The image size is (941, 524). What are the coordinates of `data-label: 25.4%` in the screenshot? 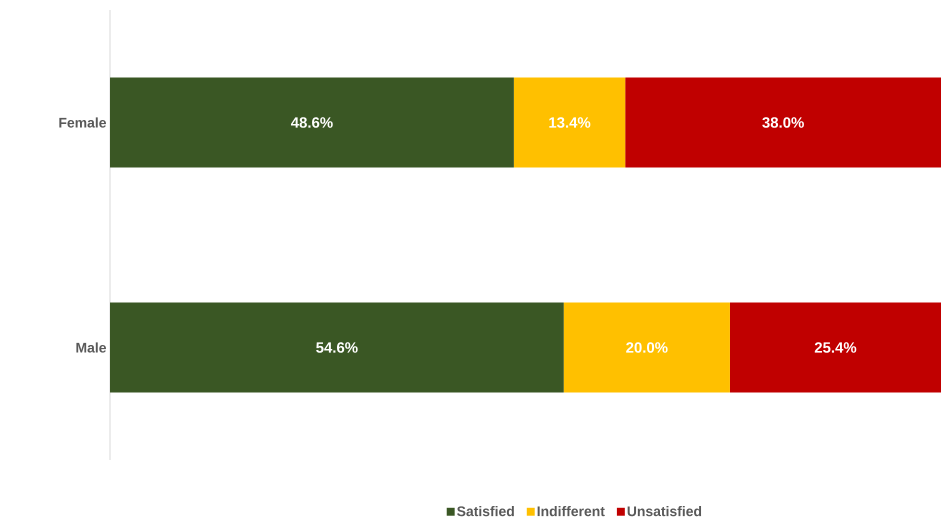 It's located at (835, 347).